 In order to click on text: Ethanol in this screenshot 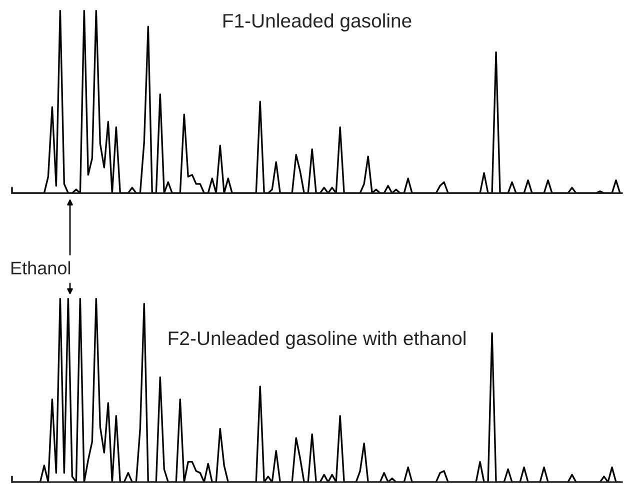, I will do `click(40, 267)`.